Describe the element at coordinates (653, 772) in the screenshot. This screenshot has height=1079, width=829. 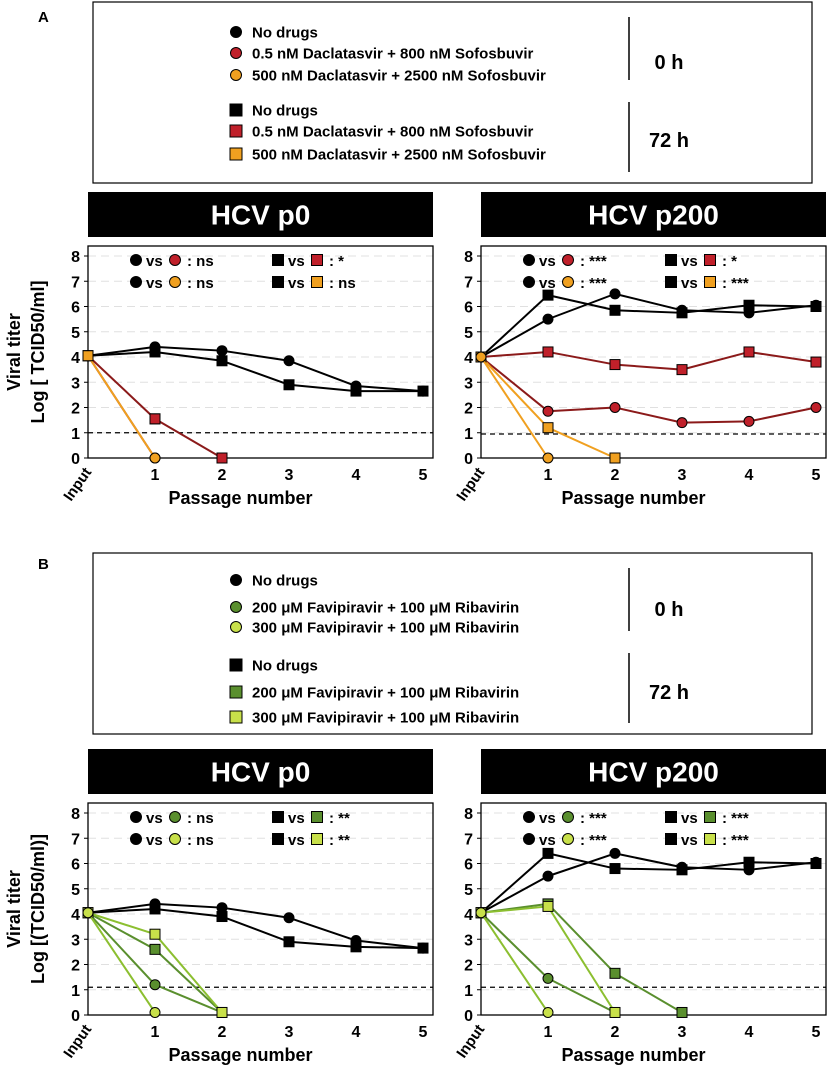
I see `chart-title: HCV p200` at that location.